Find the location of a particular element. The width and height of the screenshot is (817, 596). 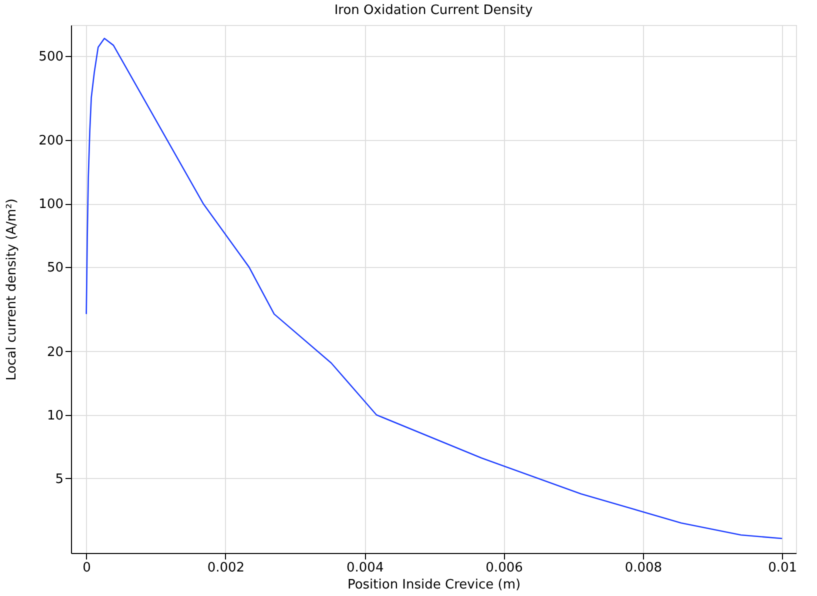

y-tick-label: 500 is located at coordinates (51, 56).